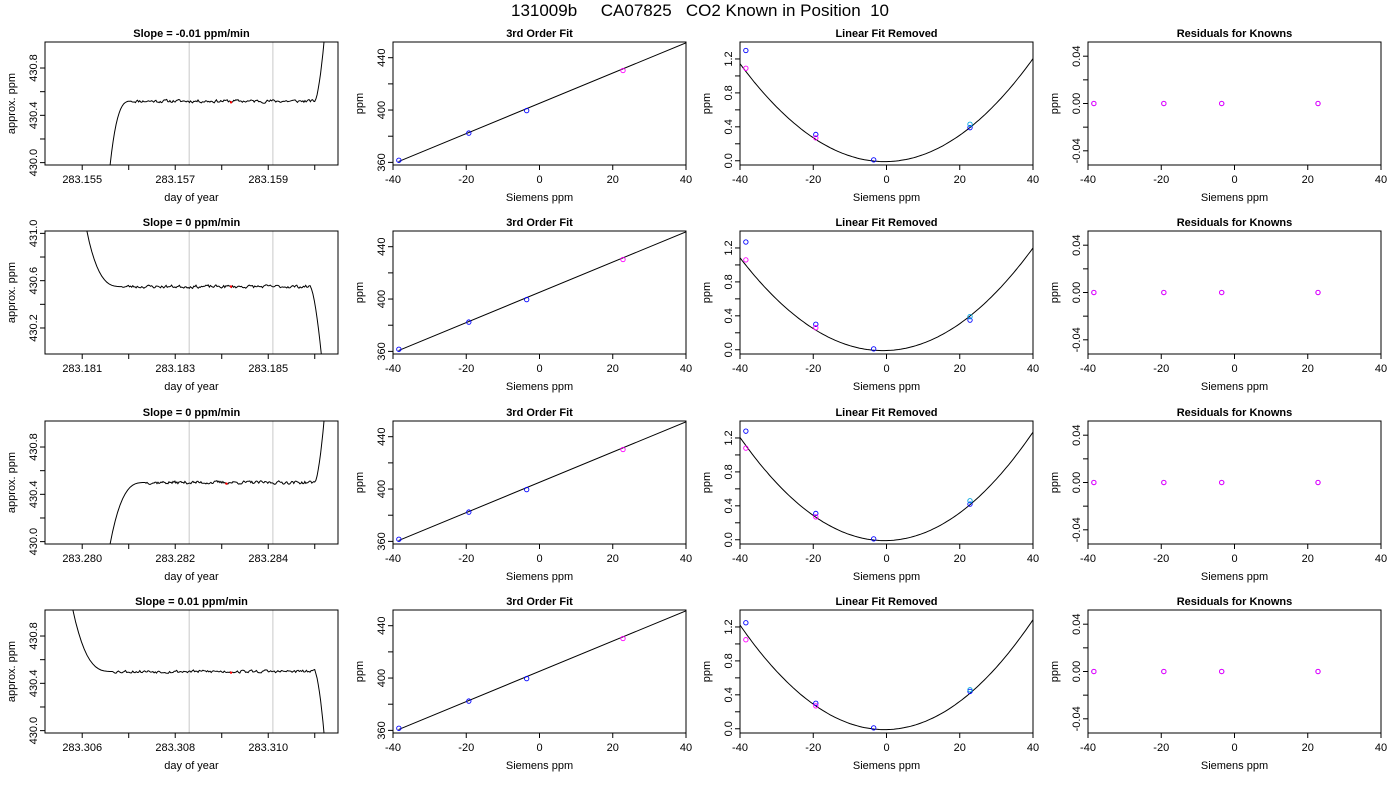 The width and height of the screenshot is (1400, 800). What do you see at coordinates (382, 162) in the screenshot?
I see `y-tick-label: 360` at bounding box center [382, 162].